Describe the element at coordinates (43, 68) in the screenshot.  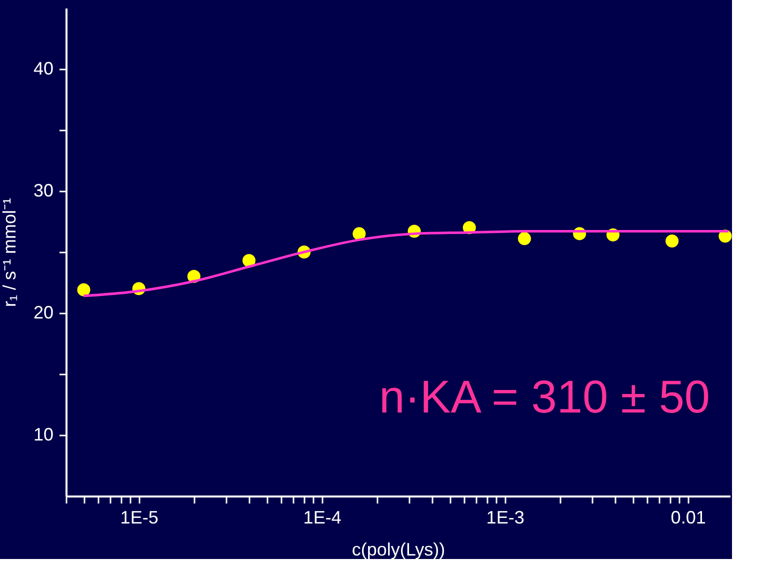
I see `y-tick-label: 40` at that location.